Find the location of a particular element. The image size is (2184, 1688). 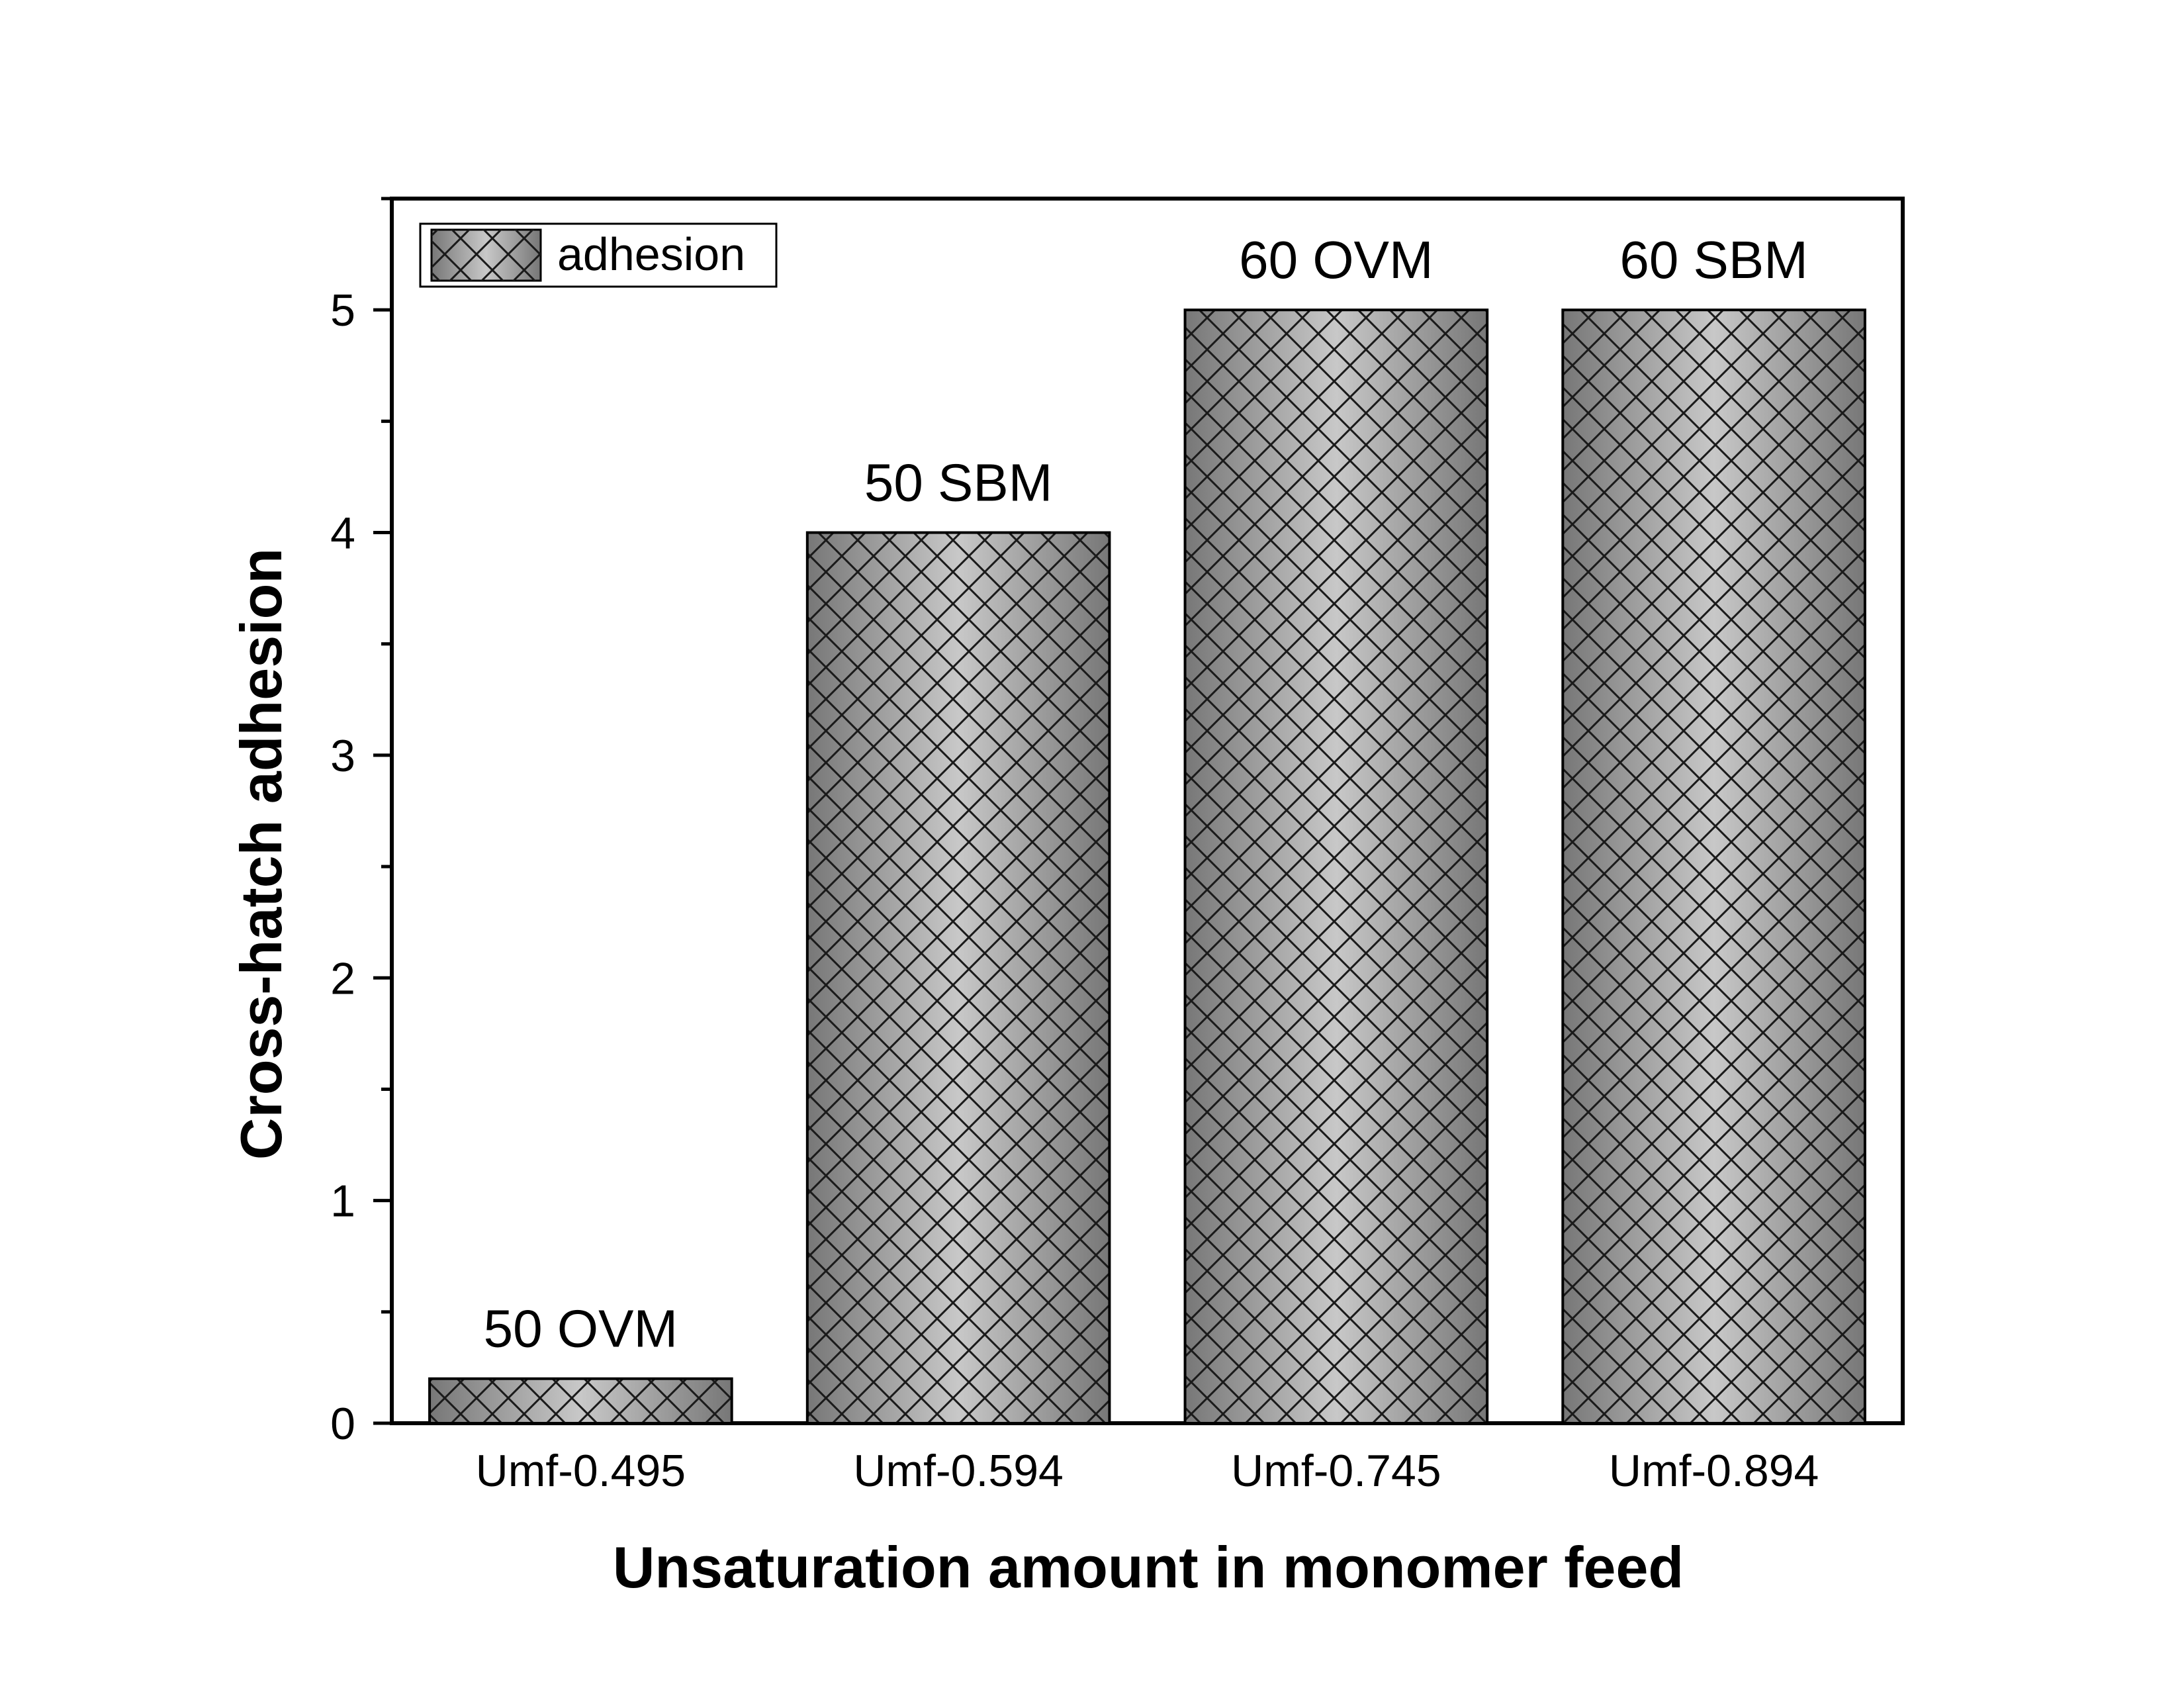

x-tick-label: Umf-0.594 is located at coordinates (958, 1471).